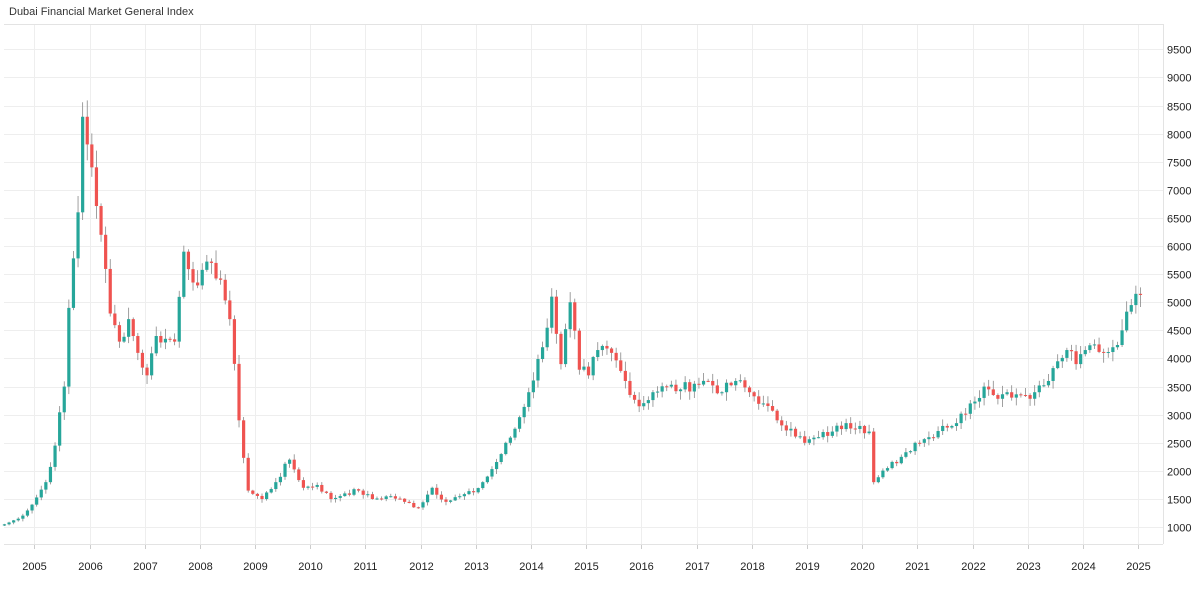 The height and width of the screenshot is (594, 1200). Describe the element at coordinates (1179, 51) in the screenshot. I see `y-tick-label: 9500` at that location.